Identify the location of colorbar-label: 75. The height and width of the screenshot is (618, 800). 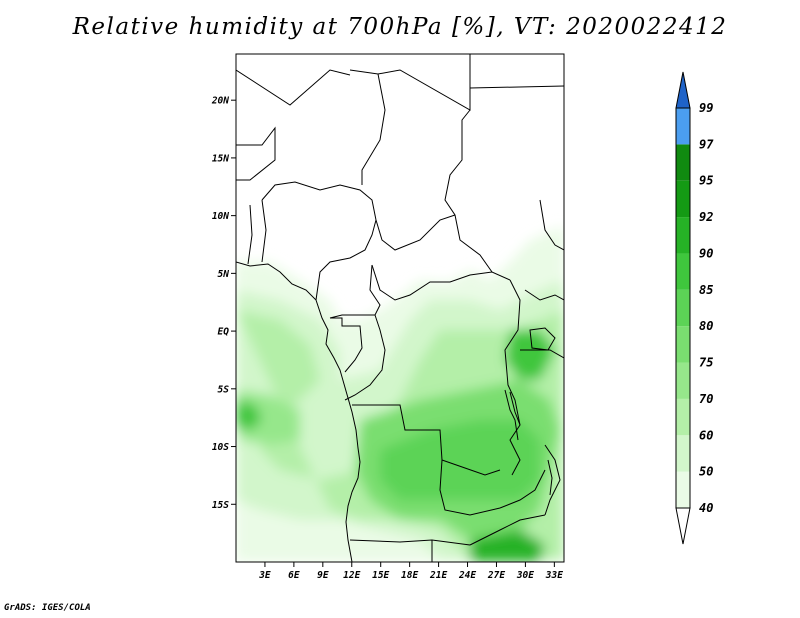
(706, 363).